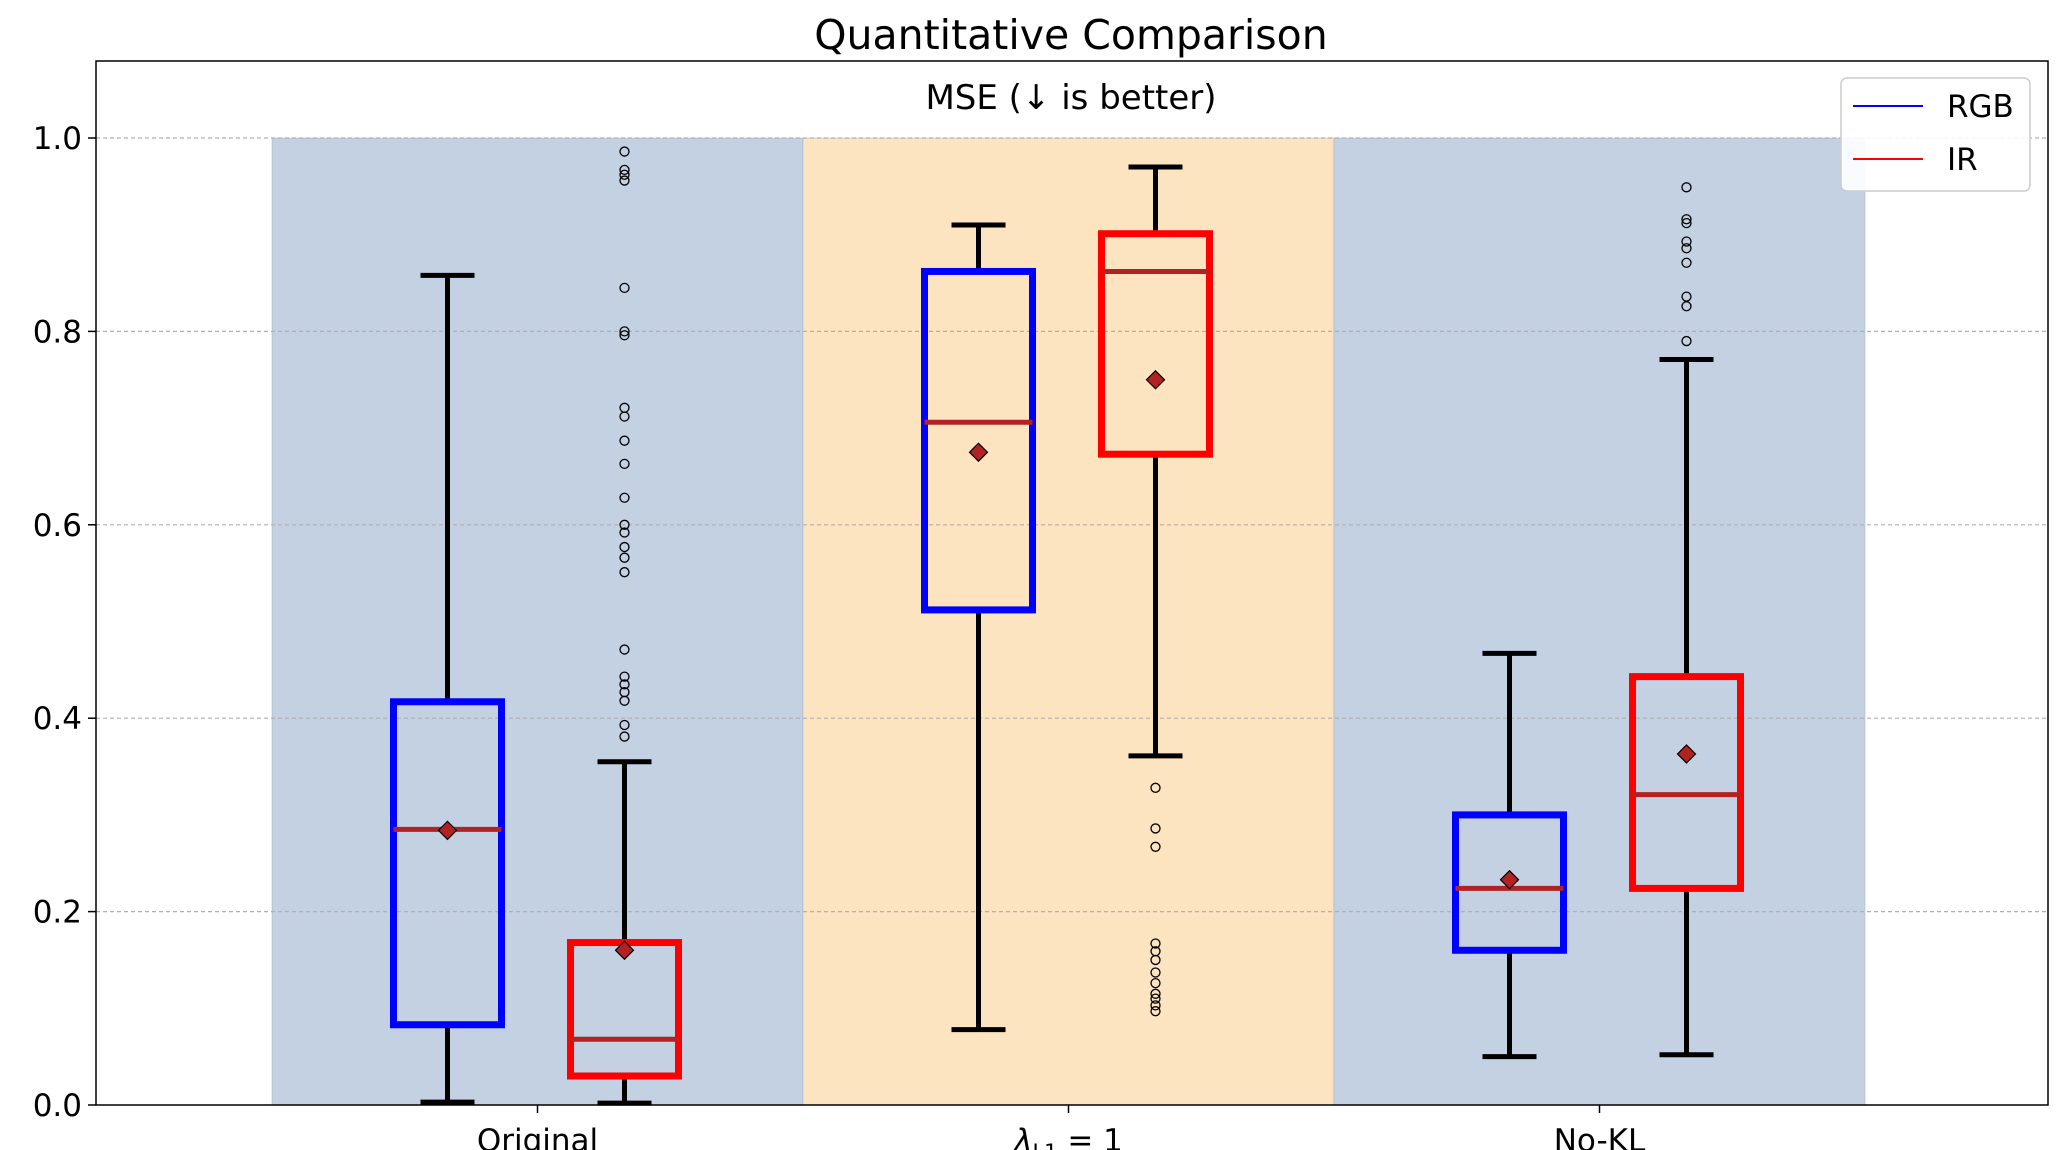 The width and height of the screenshot is (2065, 1150). I want to click on y-tick-label-3: 0.6, so click(57, 526).